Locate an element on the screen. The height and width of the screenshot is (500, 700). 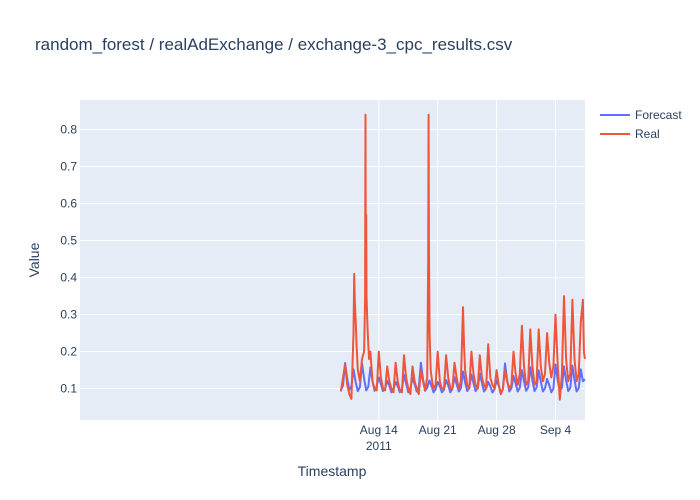
x-tick-label: Sep 4 is located at coordinates (556, 430).